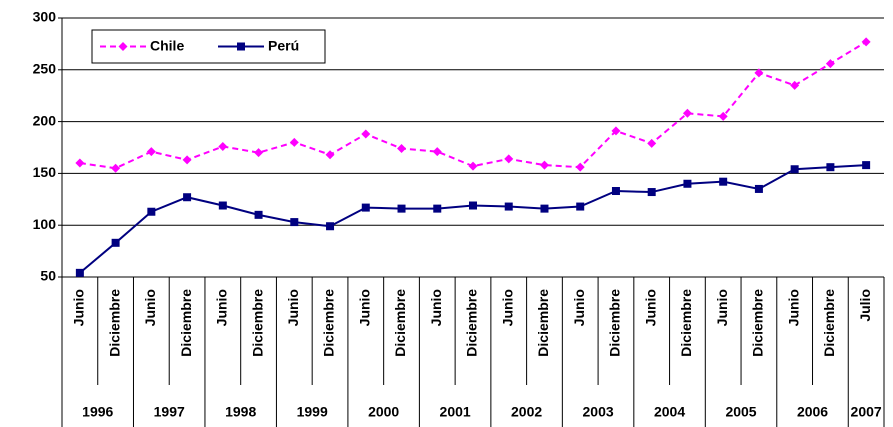  I want to click on x-group-label: 2000, so click(383, 412).